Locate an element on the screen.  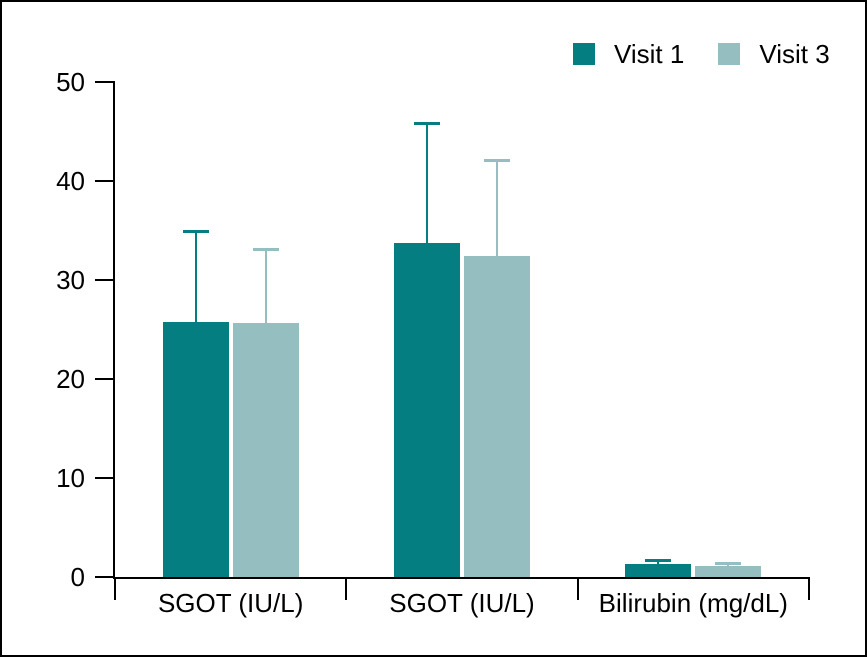
chart-legend: Visit 1 Visit 3 is located at coordinates (701, 54).